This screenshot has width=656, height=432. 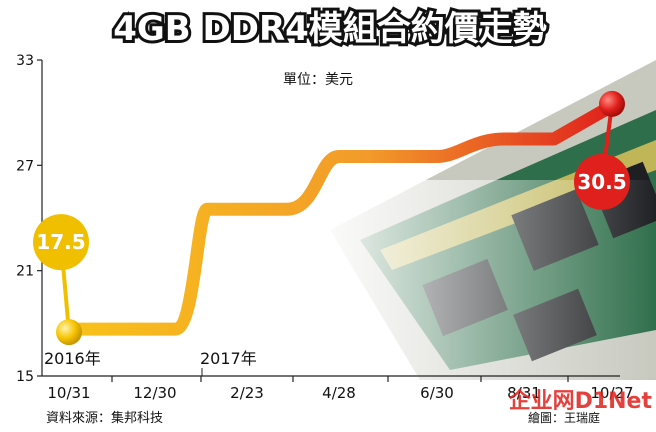 What do you see at coordinates (25, 61) in the screenshot?
I see `y-tick-label: 33` at bounding box center [25, 61].